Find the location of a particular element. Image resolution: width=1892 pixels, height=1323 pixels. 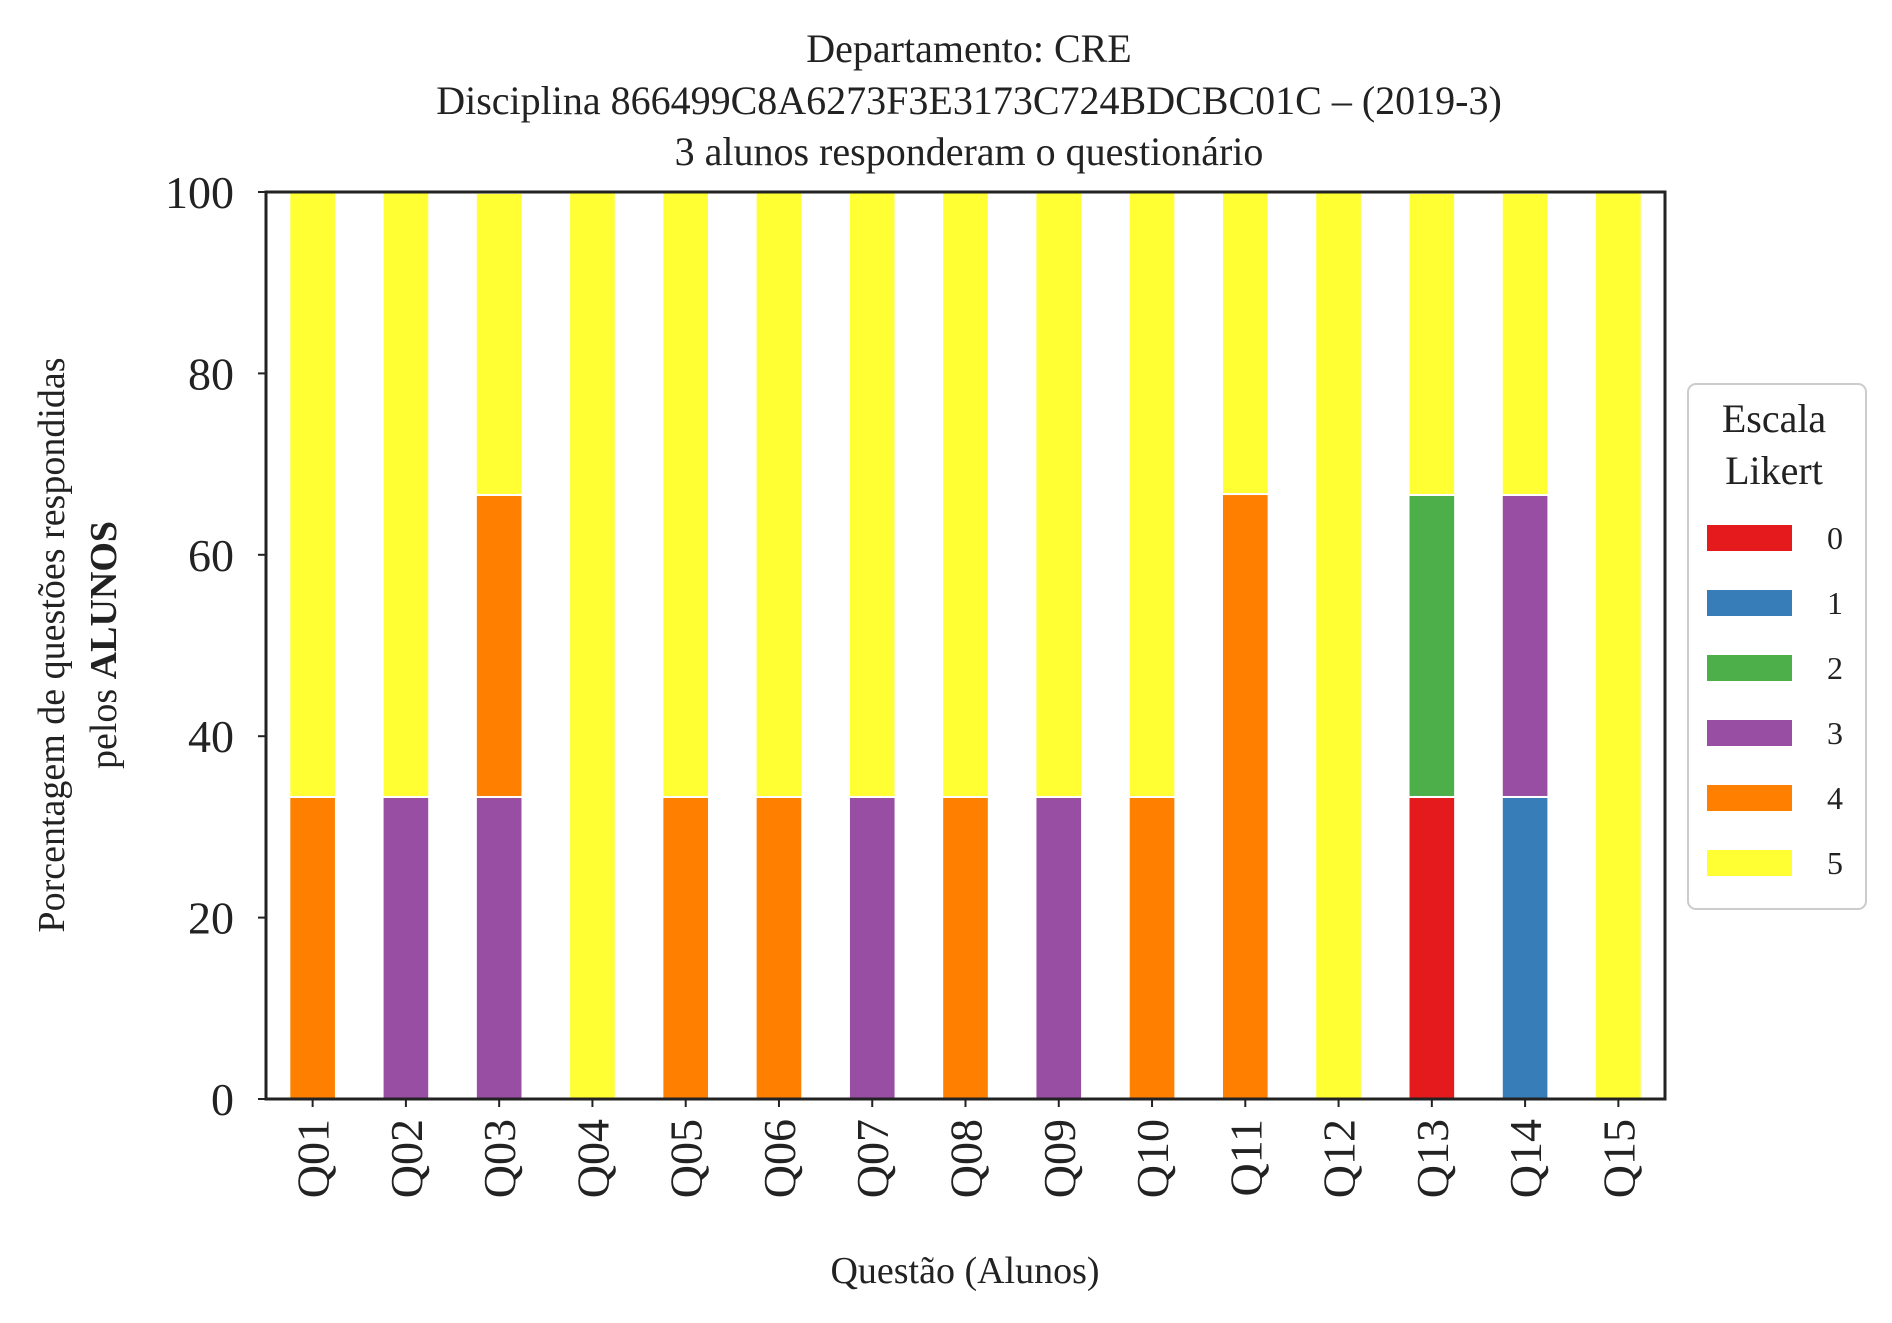

y-axis-label-line-2-prefix: pelos is located at coordinates (104, 724).